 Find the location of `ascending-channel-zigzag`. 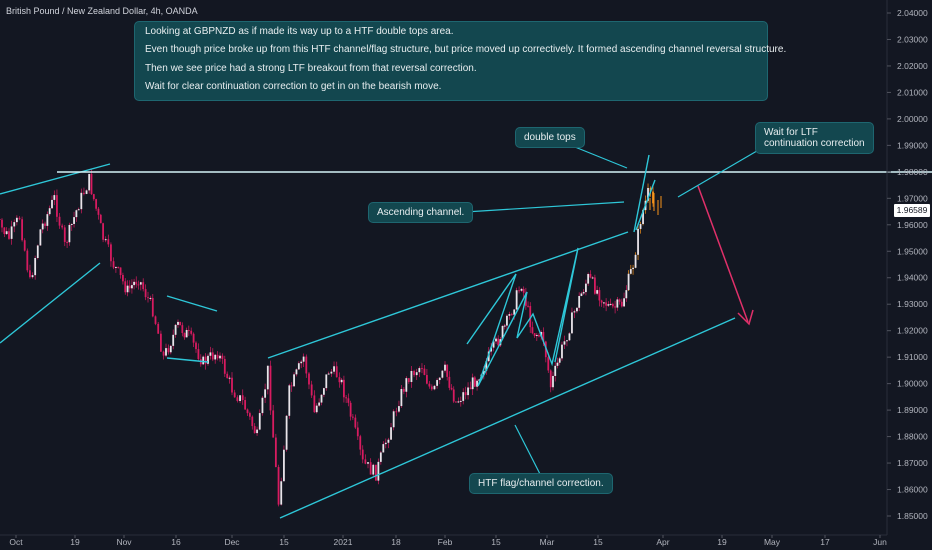

ascending-channel-zigzag is located at coordinates (522, 317).